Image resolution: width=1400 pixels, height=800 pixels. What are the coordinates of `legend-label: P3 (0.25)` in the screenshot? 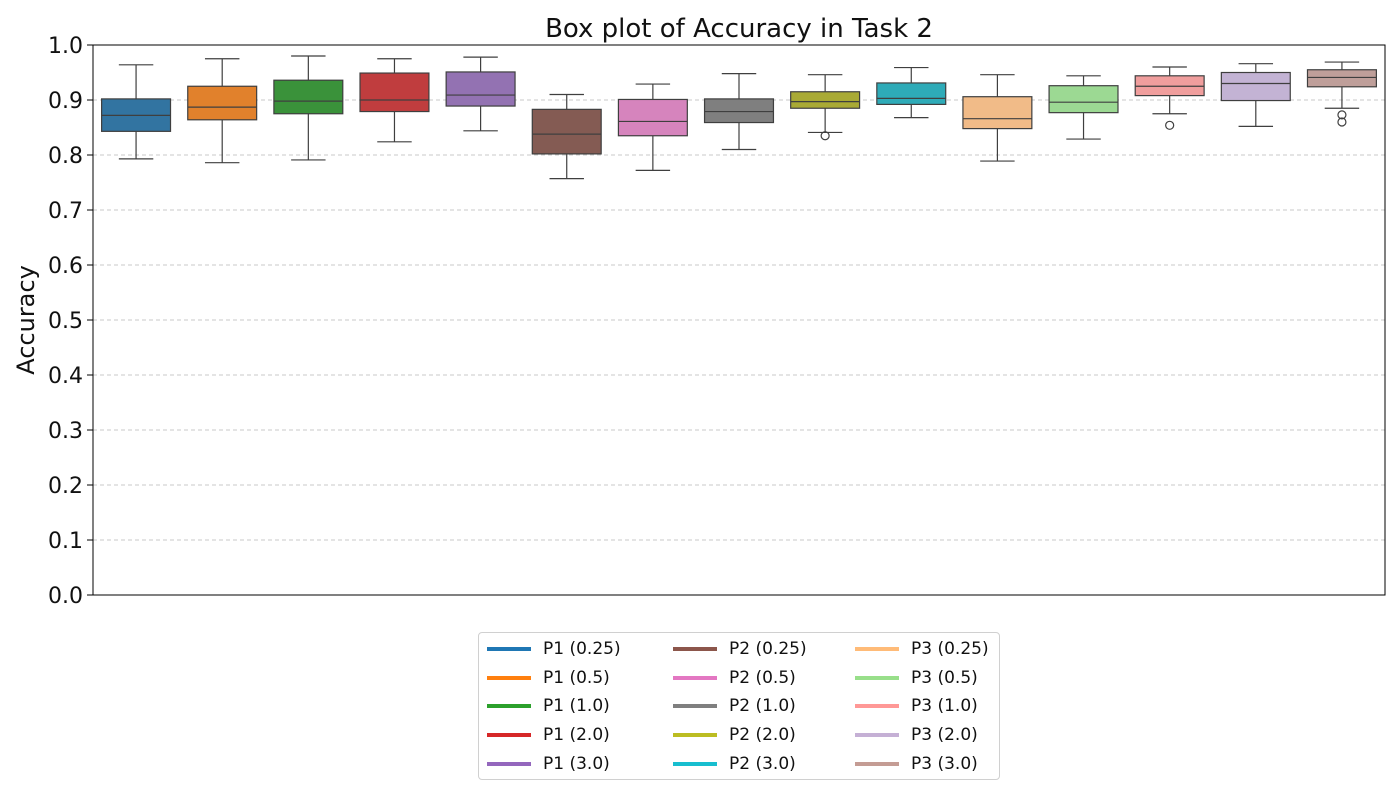 It's located at (950, 649).